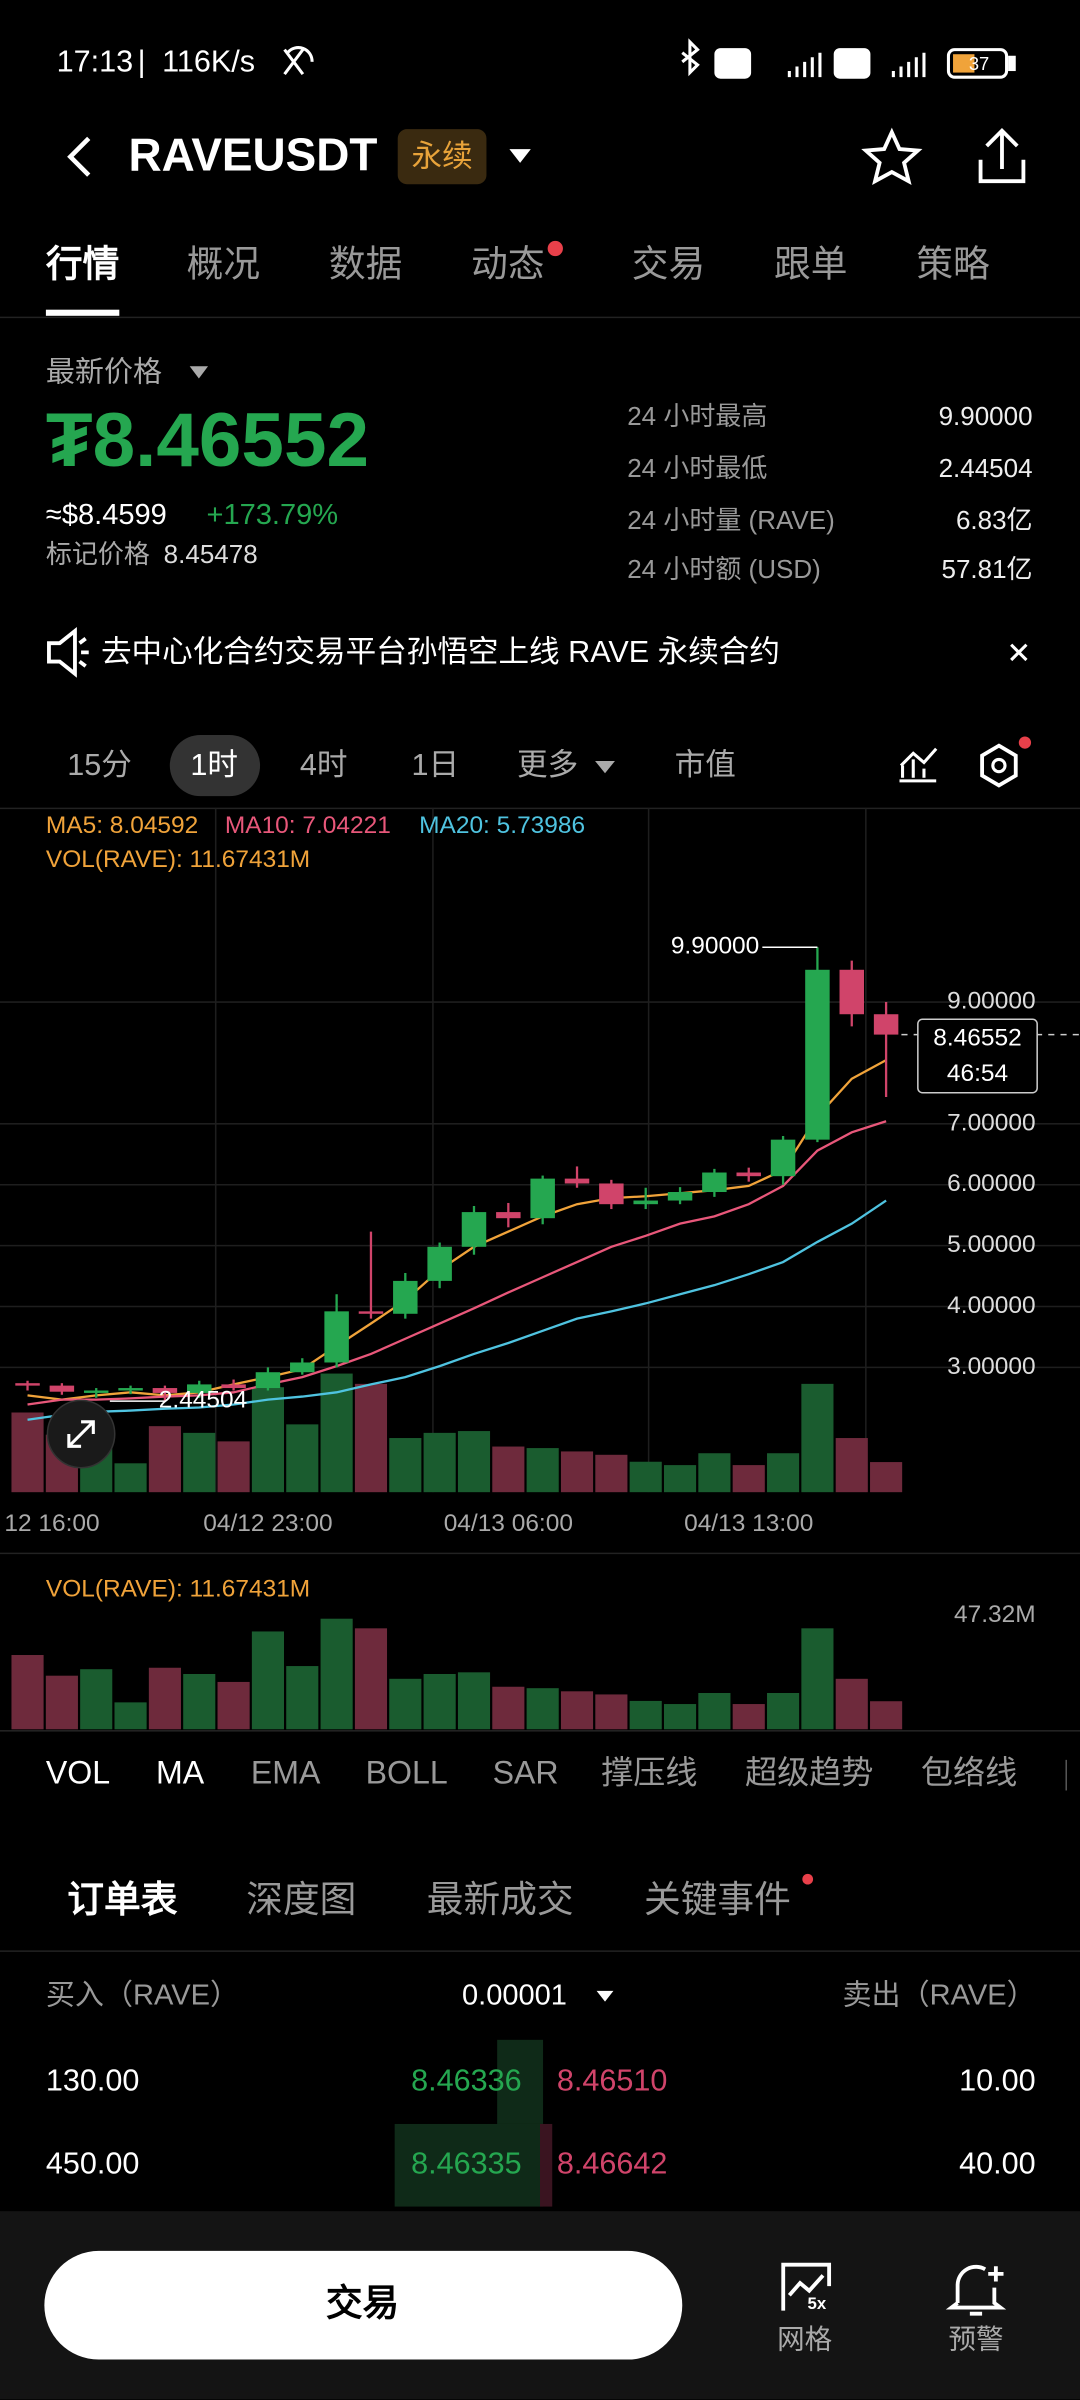  I want to click on stat-label: 24 小时额 (USD), so click(724, 569).